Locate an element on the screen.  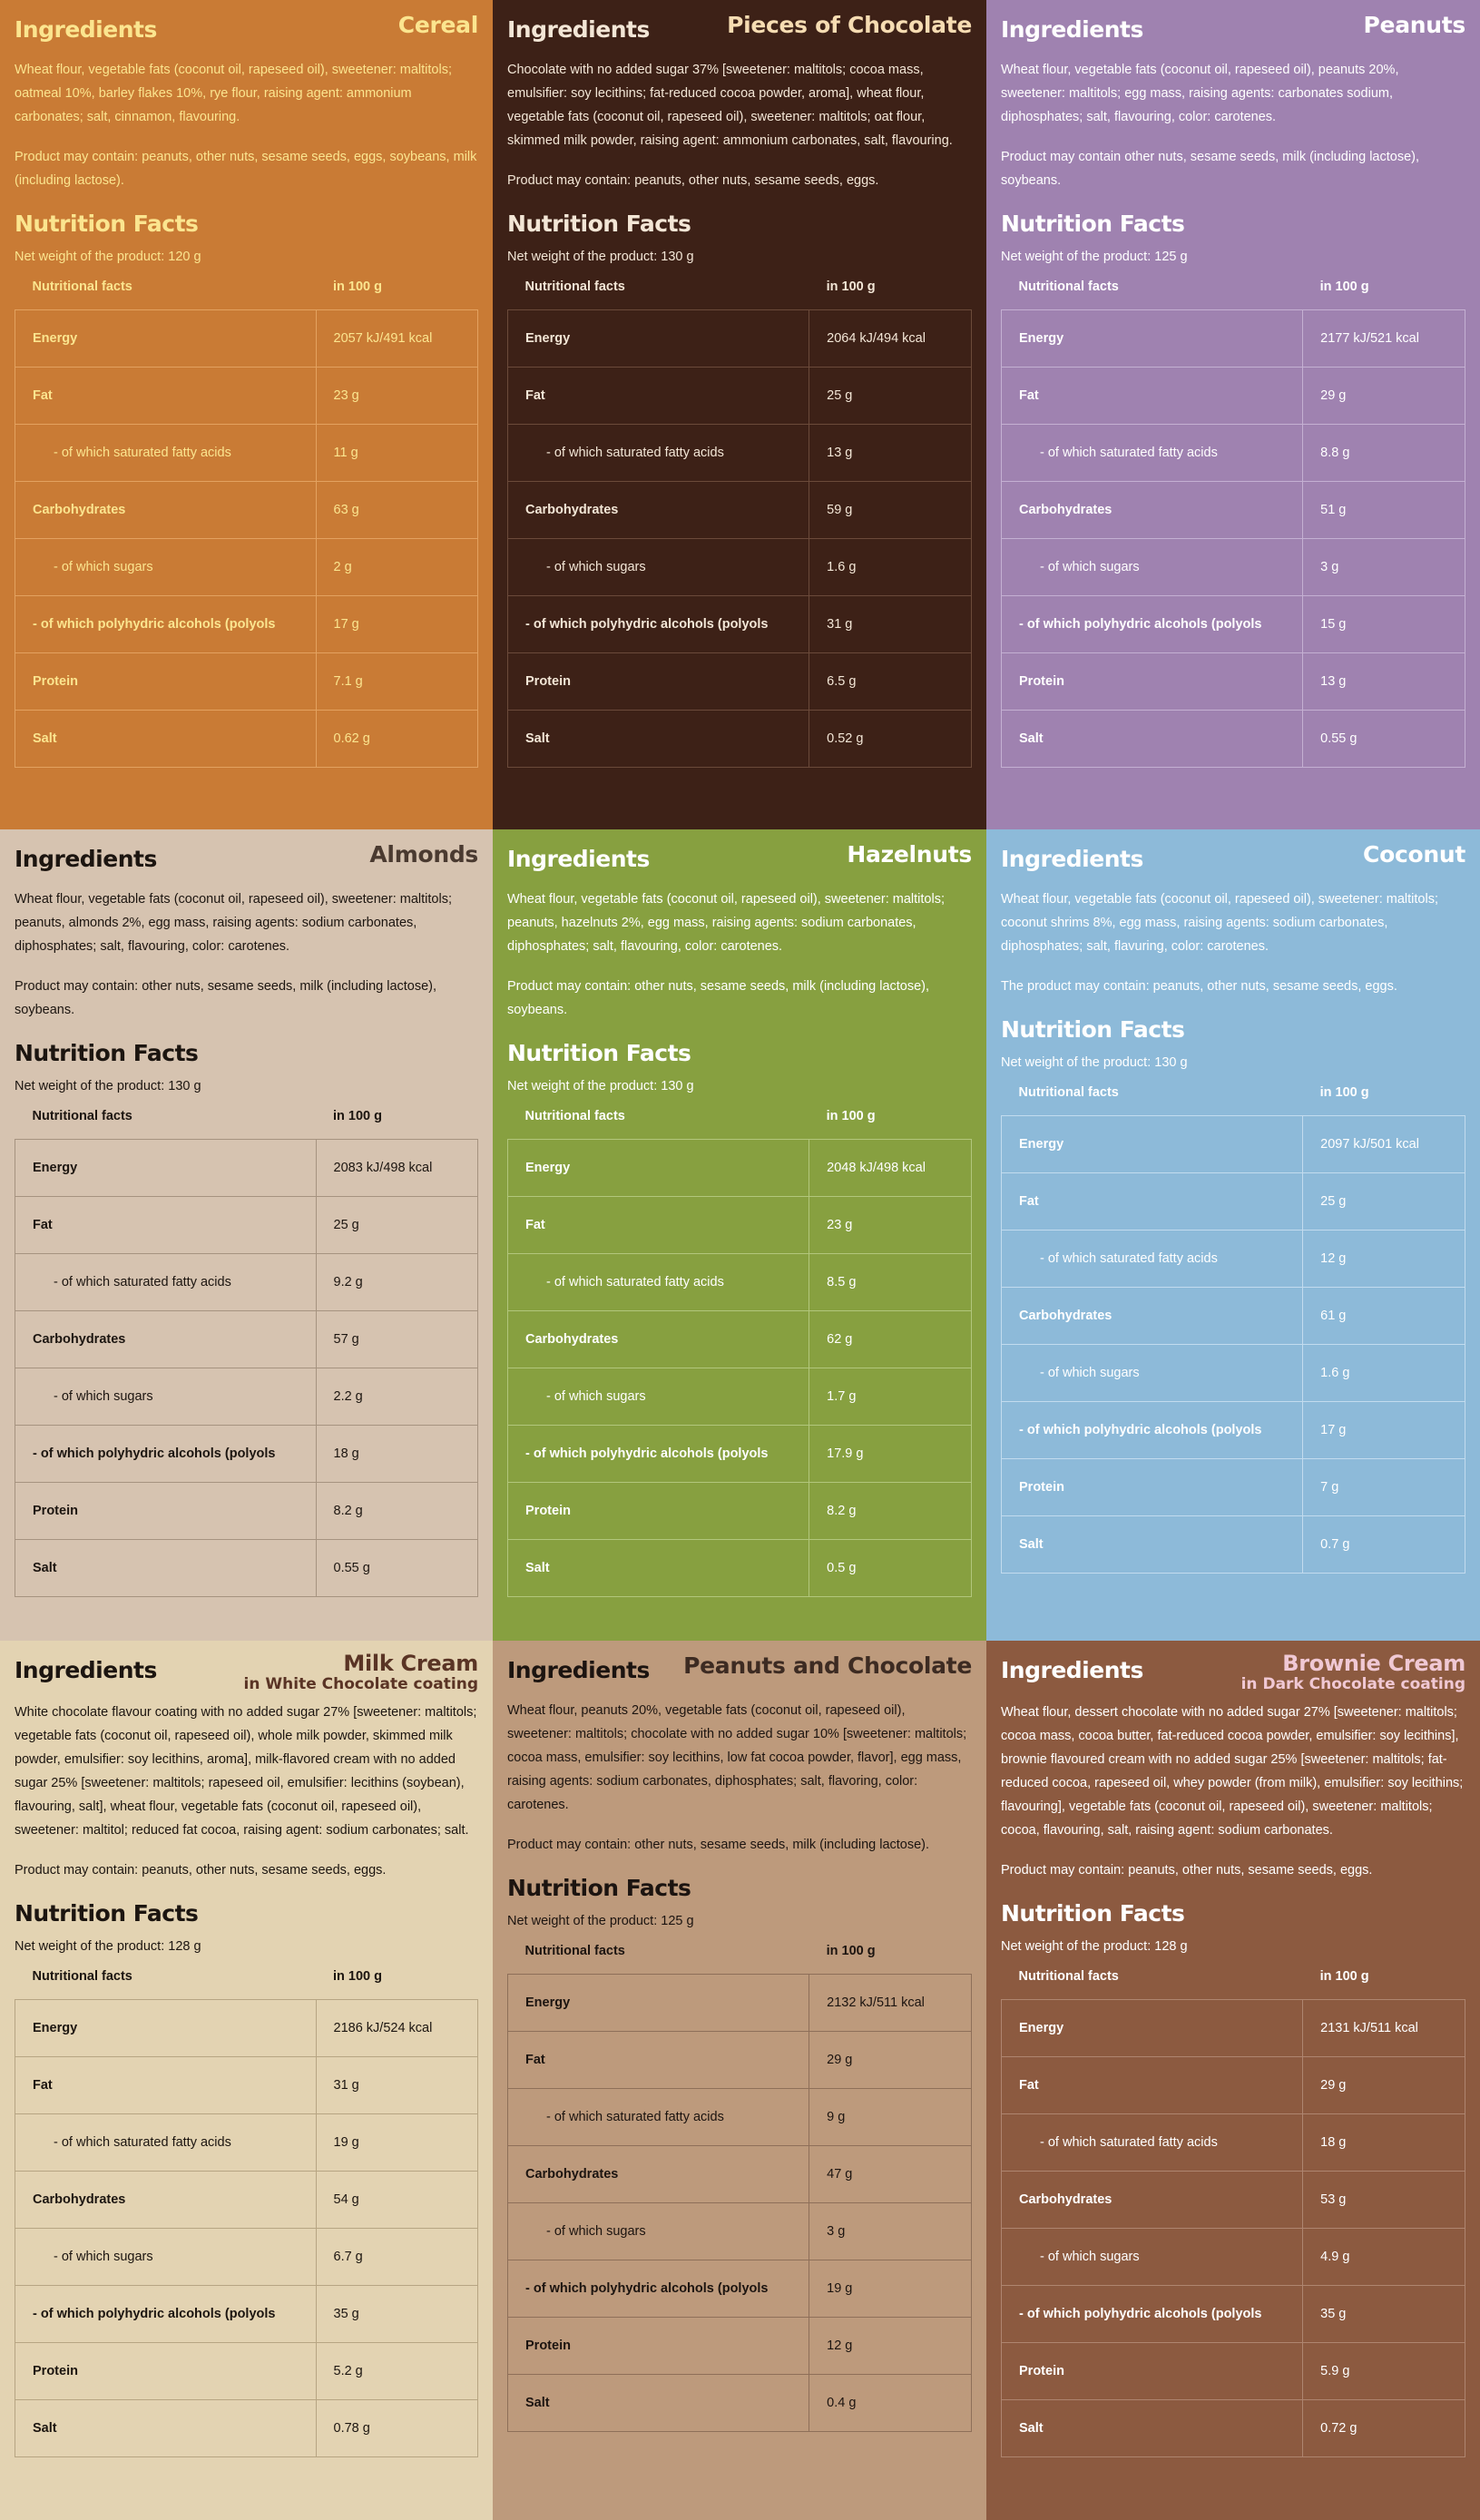
product-name: Coconut is located at coordinates (1414, 855).